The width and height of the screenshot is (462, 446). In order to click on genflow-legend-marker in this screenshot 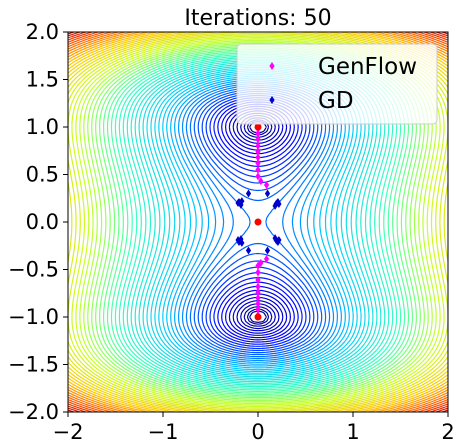, I will do `click(272, 66)`.